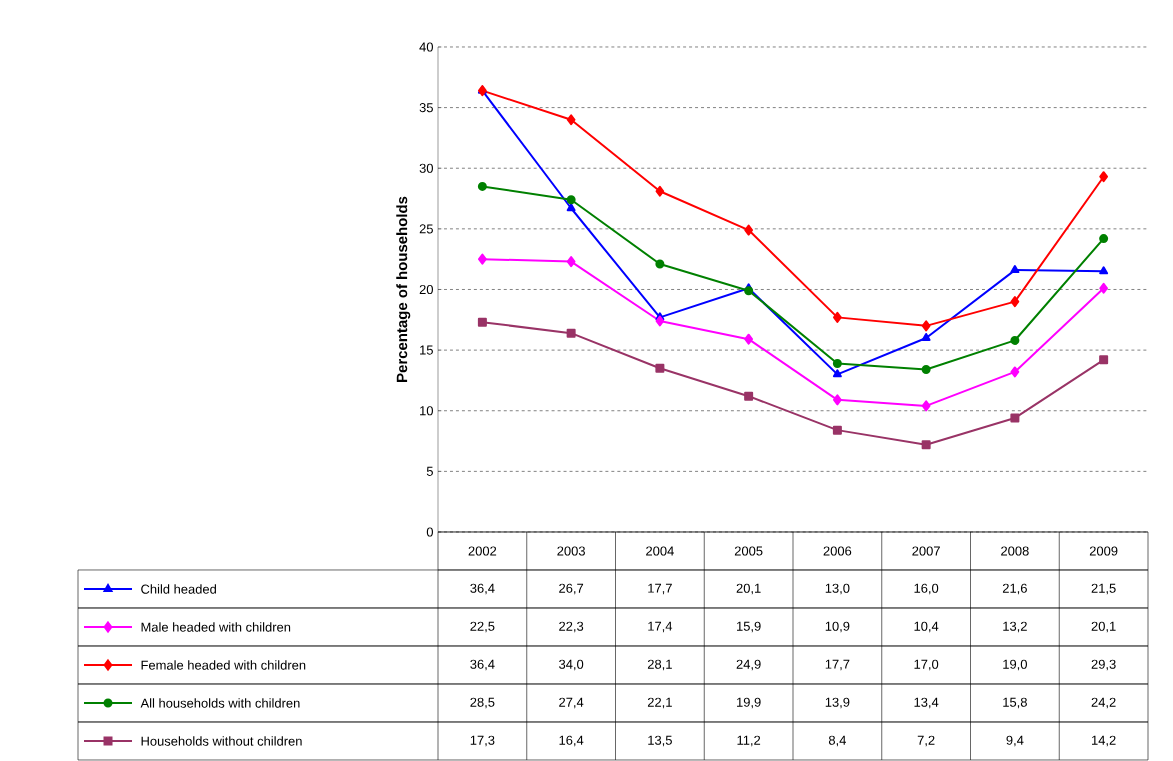 The image size is (1173, 761). I want to click on data-label: 22,3, so click(571, 627).